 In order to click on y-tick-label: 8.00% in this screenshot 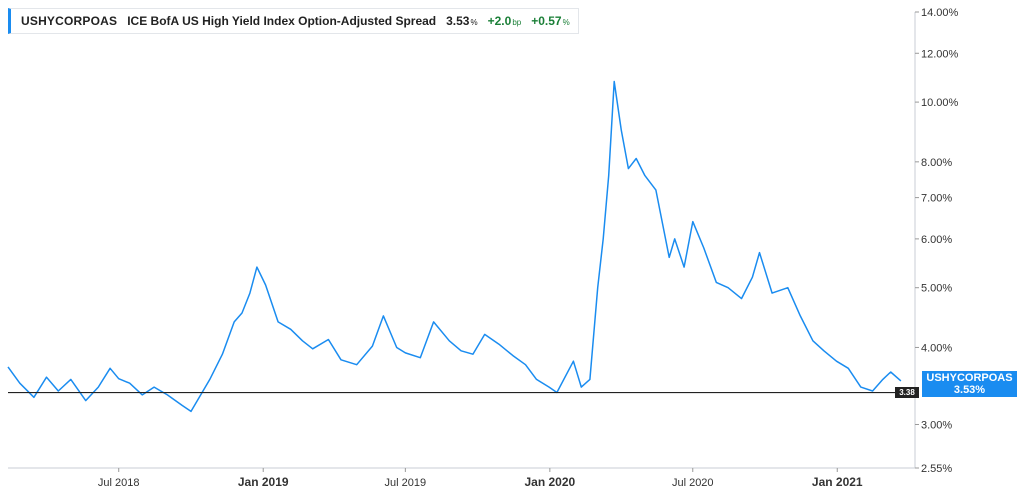, I will do `click(936, 163)`.